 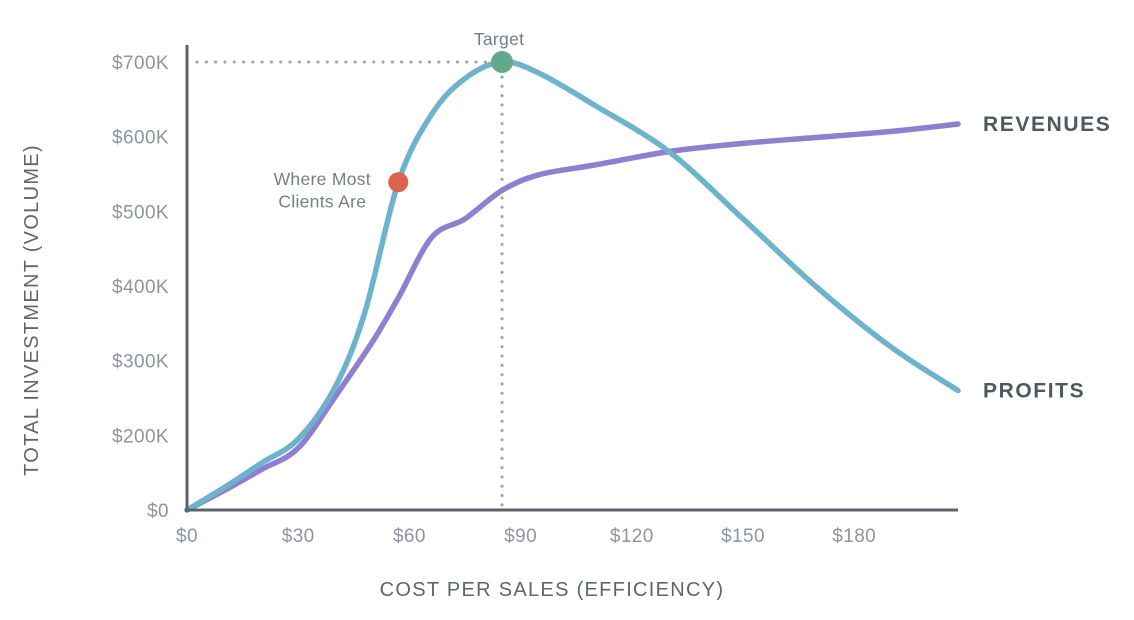 I want to click on y-tick-label: $400K, so click(x=140, y=287).